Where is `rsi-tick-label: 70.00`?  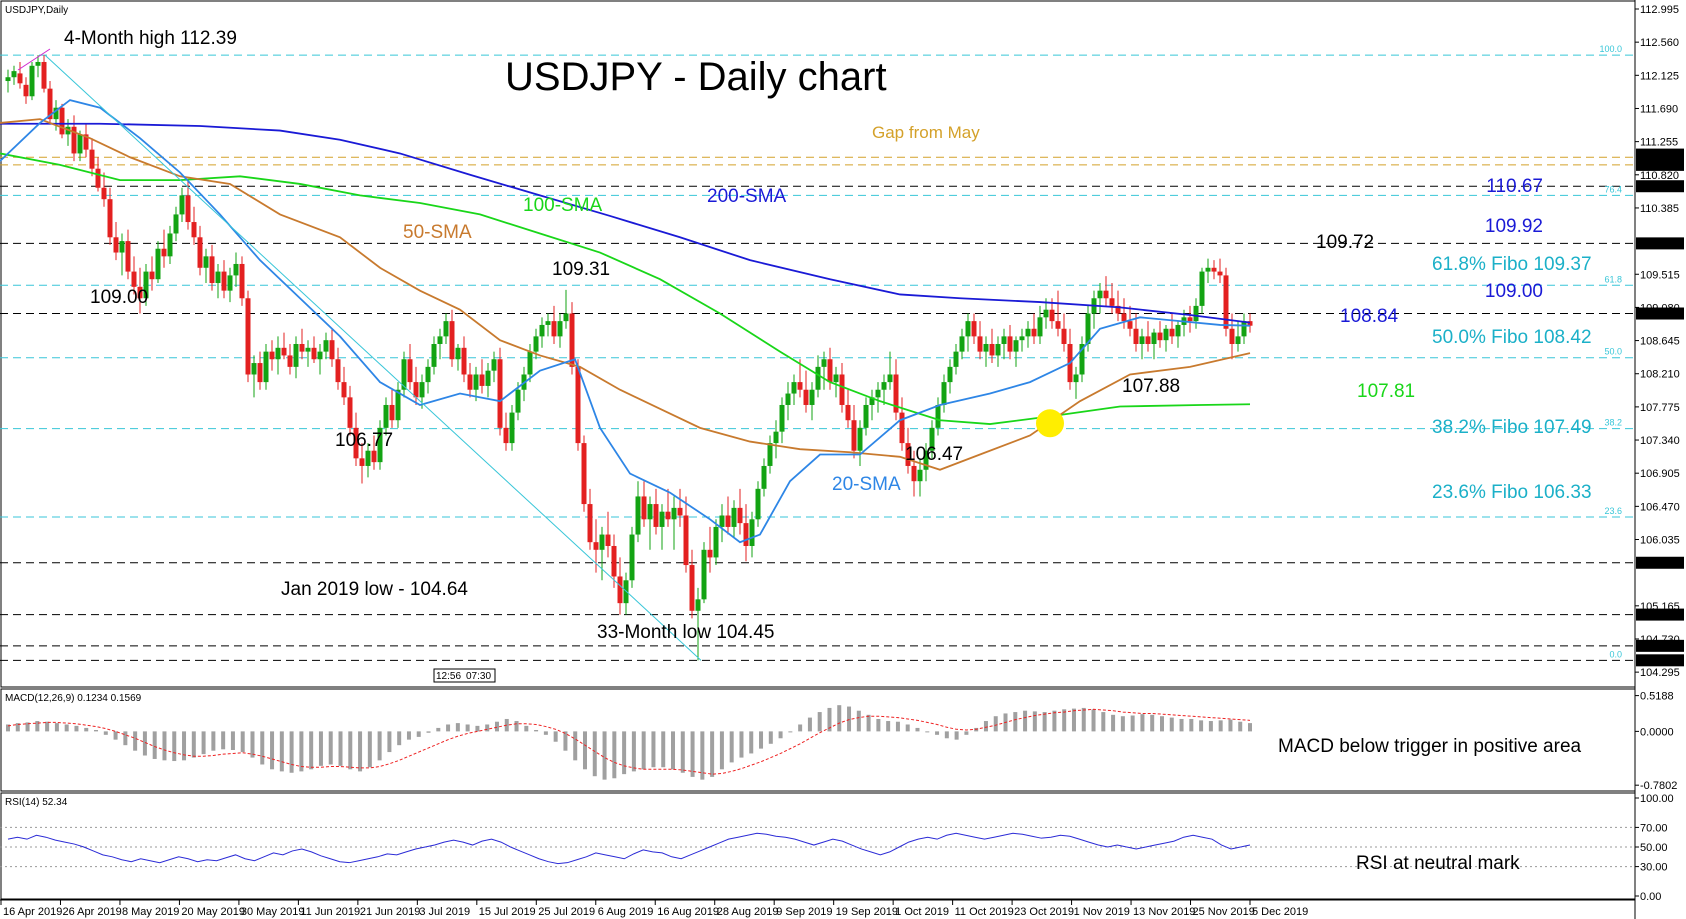
rsi-tick-label: 70.00 is located at coordinates (1654, 828).